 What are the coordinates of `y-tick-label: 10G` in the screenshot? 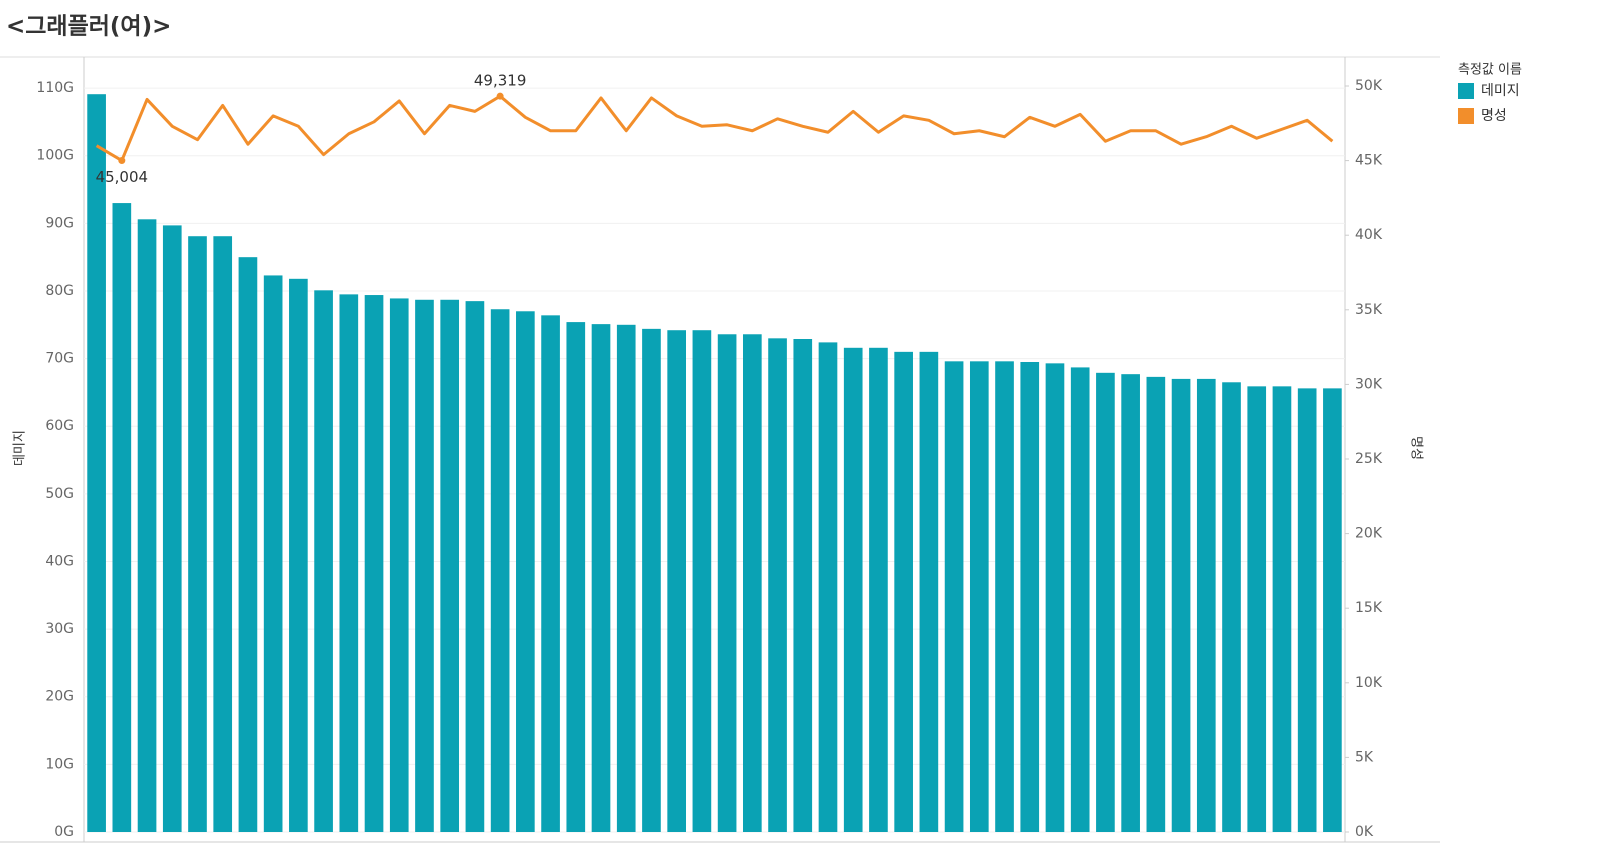 It's located at (59, 764).